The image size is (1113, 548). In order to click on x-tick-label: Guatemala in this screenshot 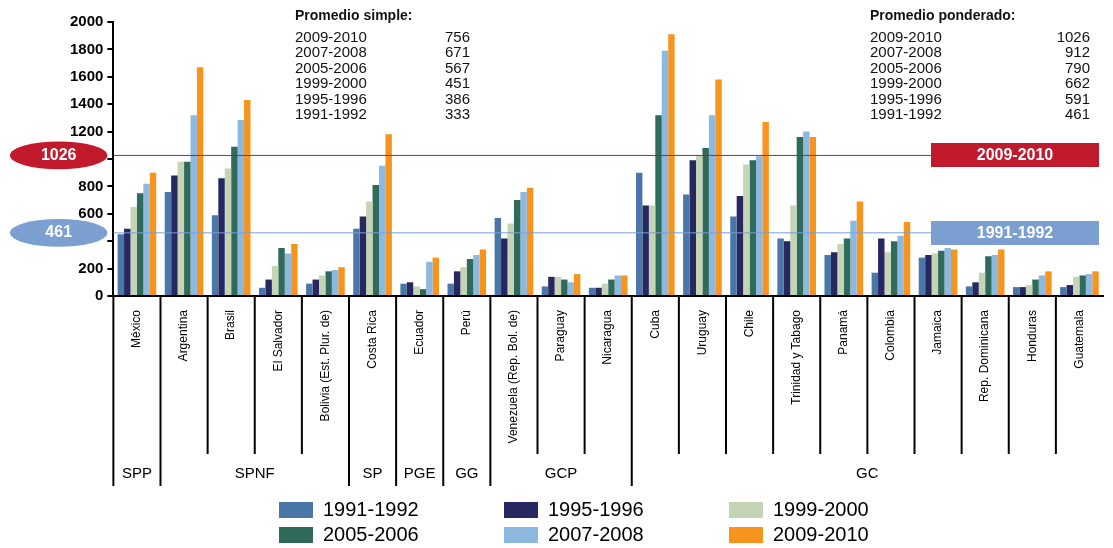, I will do `click(1078, 339)`.